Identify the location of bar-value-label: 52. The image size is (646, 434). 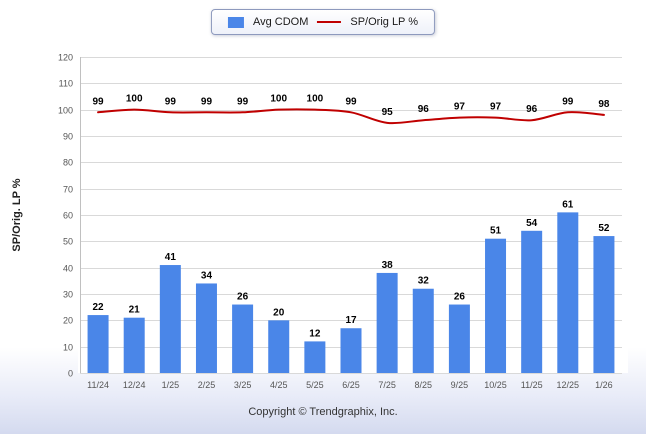
(604, 228).